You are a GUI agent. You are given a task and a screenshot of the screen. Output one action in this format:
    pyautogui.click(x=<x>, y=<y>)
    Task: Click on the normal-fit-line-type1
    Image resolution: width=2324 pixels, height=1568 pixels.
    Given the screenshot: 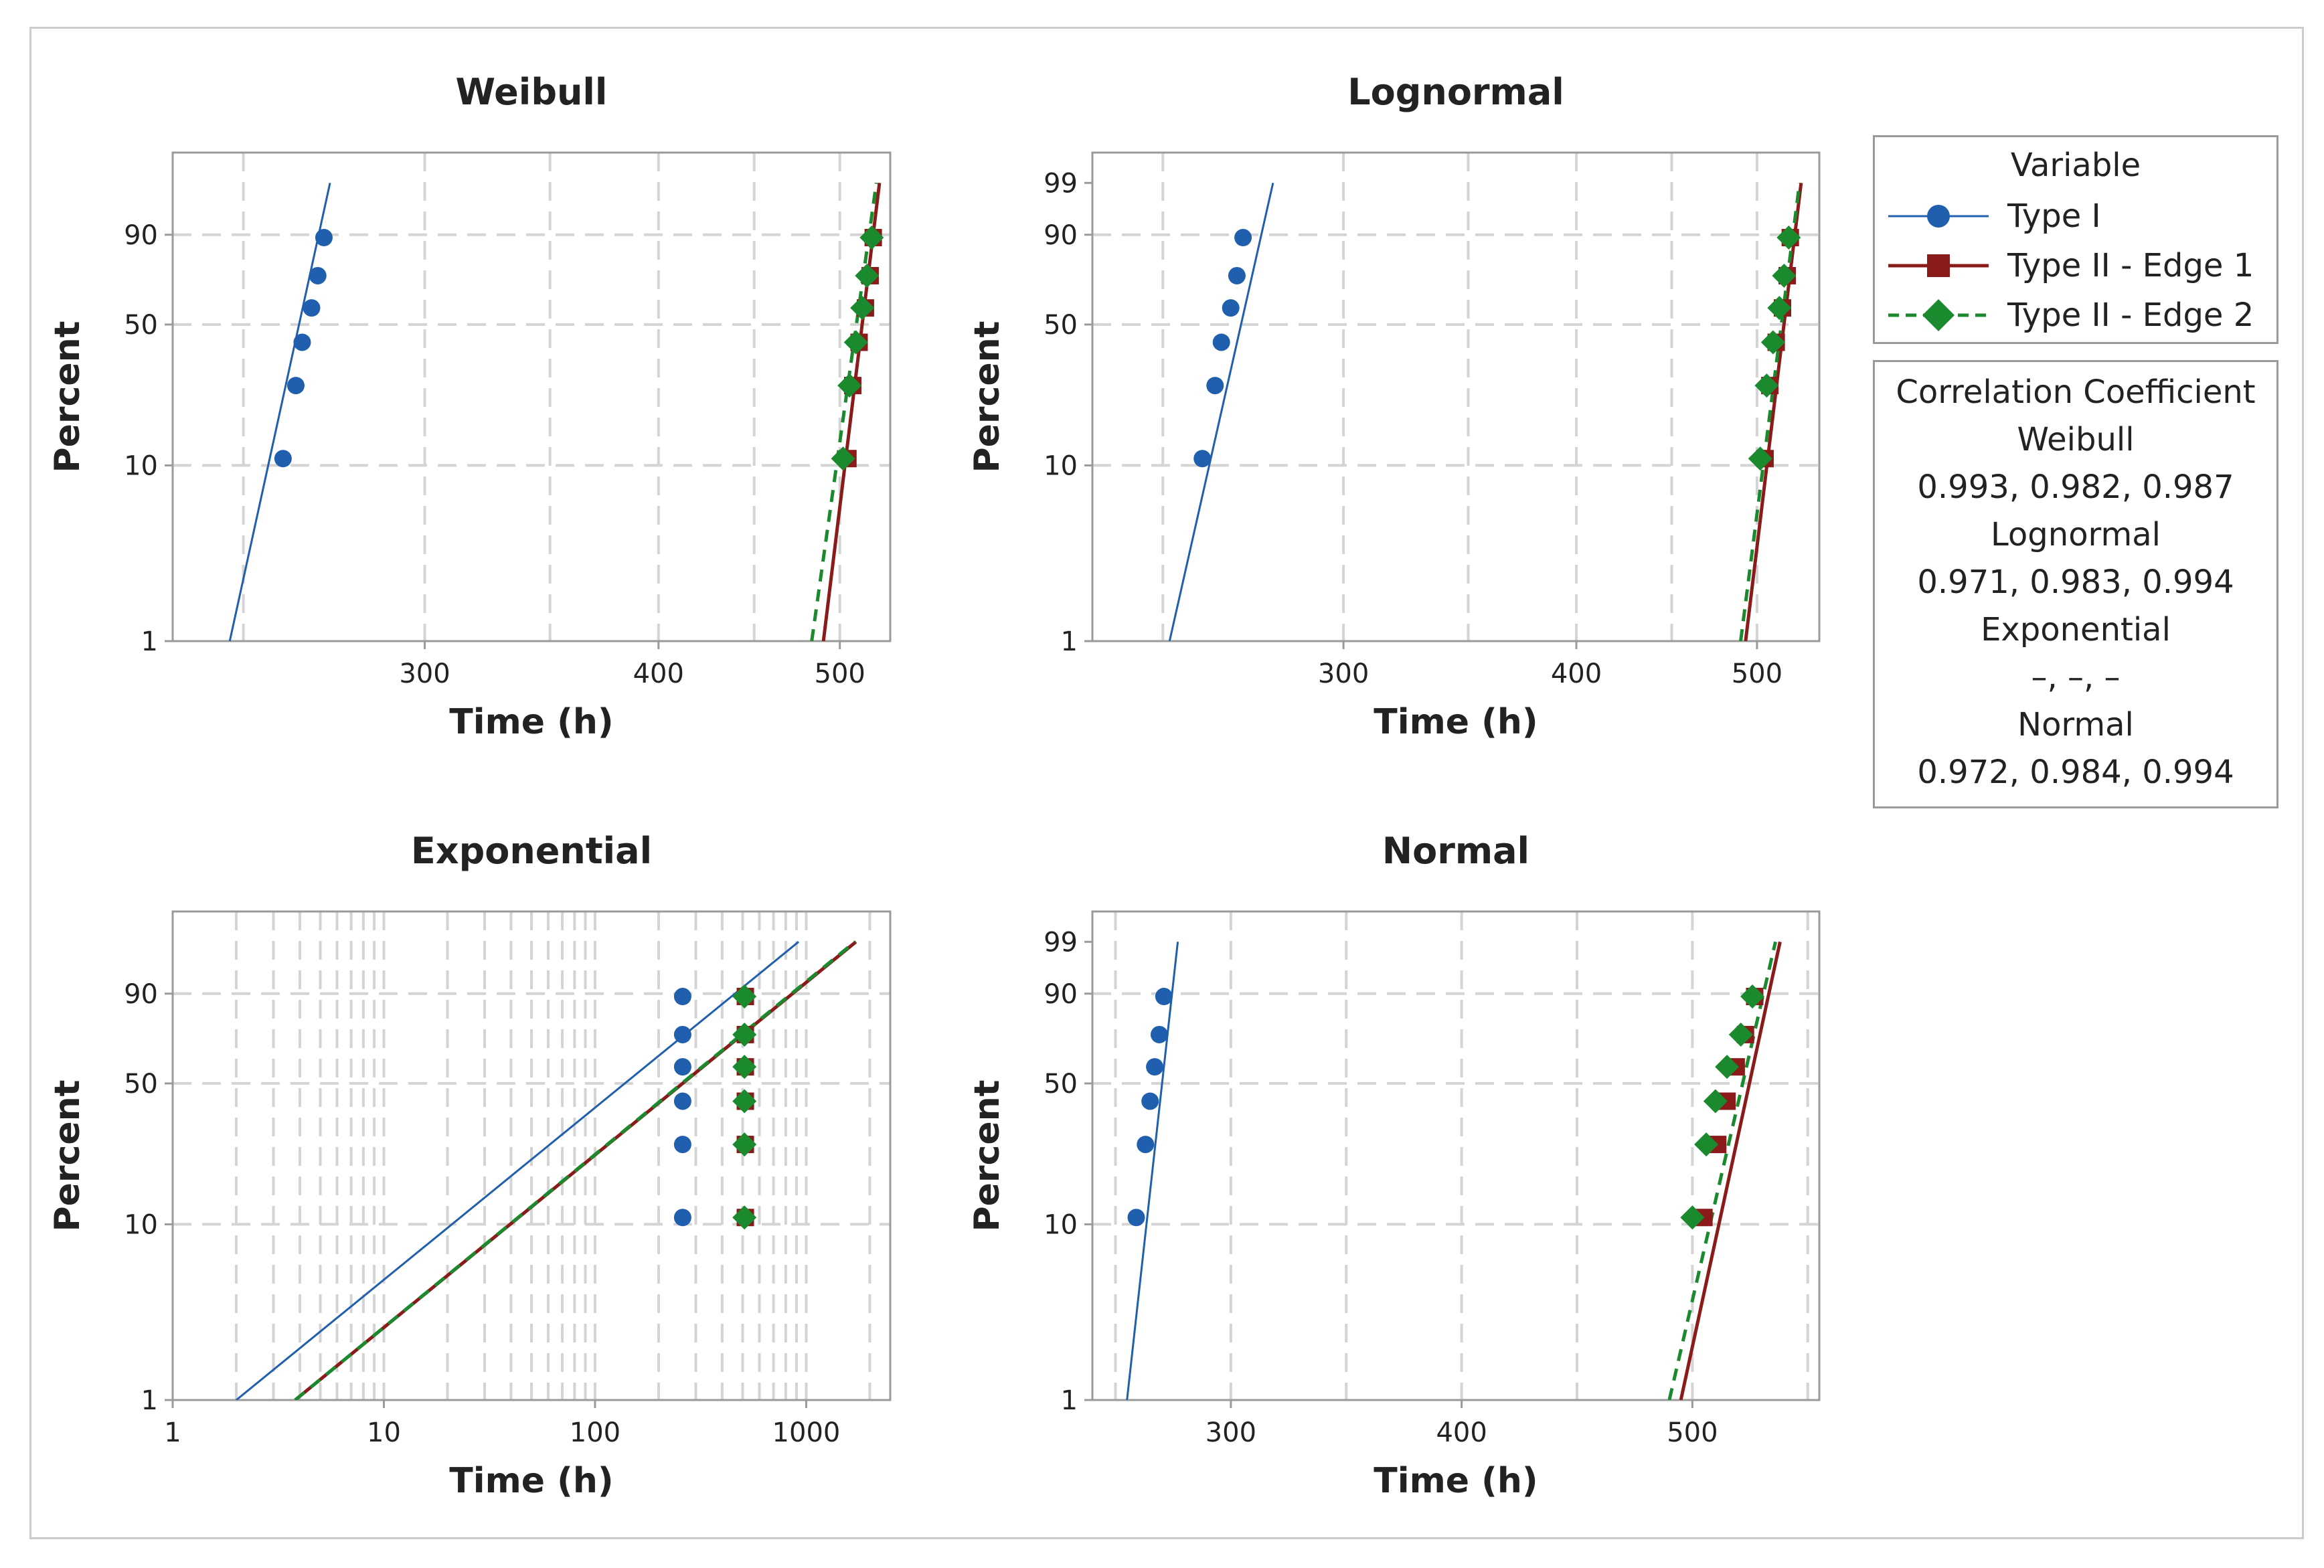 What is the action you would take?
    pyautogui.click(x=1152, y=1171)
    